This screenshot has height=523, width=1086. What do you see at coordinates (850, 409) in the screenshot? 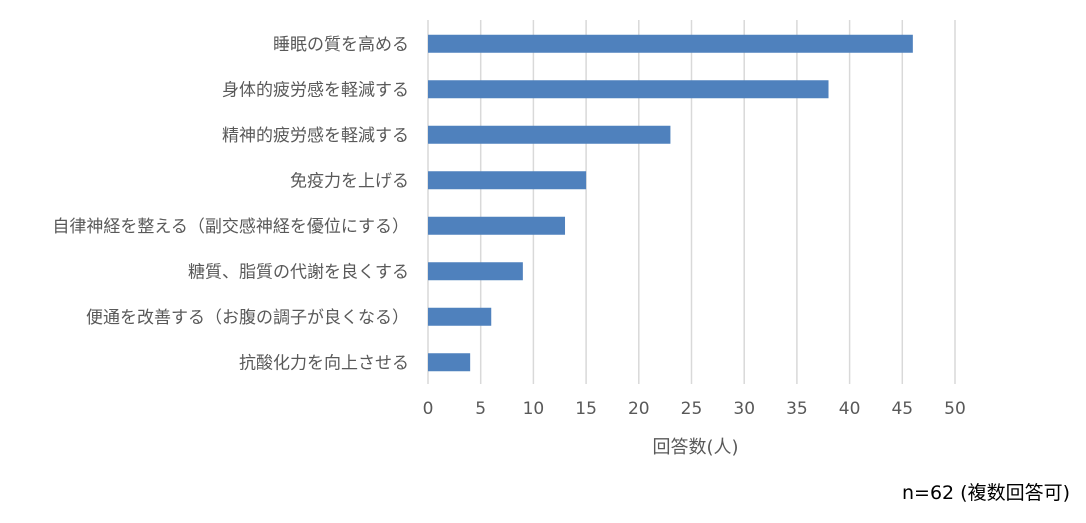
I see `x-tick-label: 40` at bounding box center [850, 409].